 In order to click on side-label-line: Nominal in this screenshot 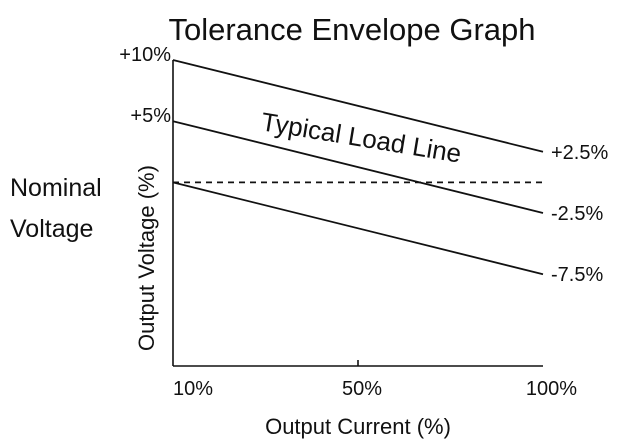, I will do `click(56, 188)`.